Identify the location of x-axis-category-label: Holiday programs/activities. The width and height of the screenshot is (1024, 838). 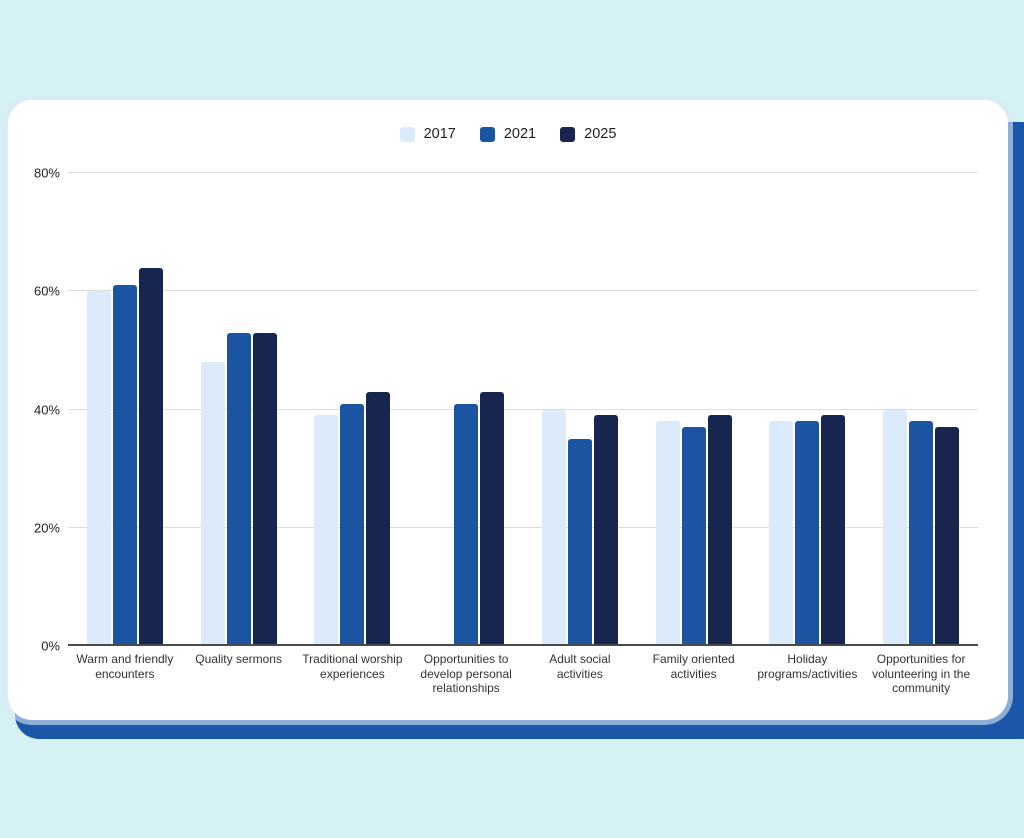
(807, 666).